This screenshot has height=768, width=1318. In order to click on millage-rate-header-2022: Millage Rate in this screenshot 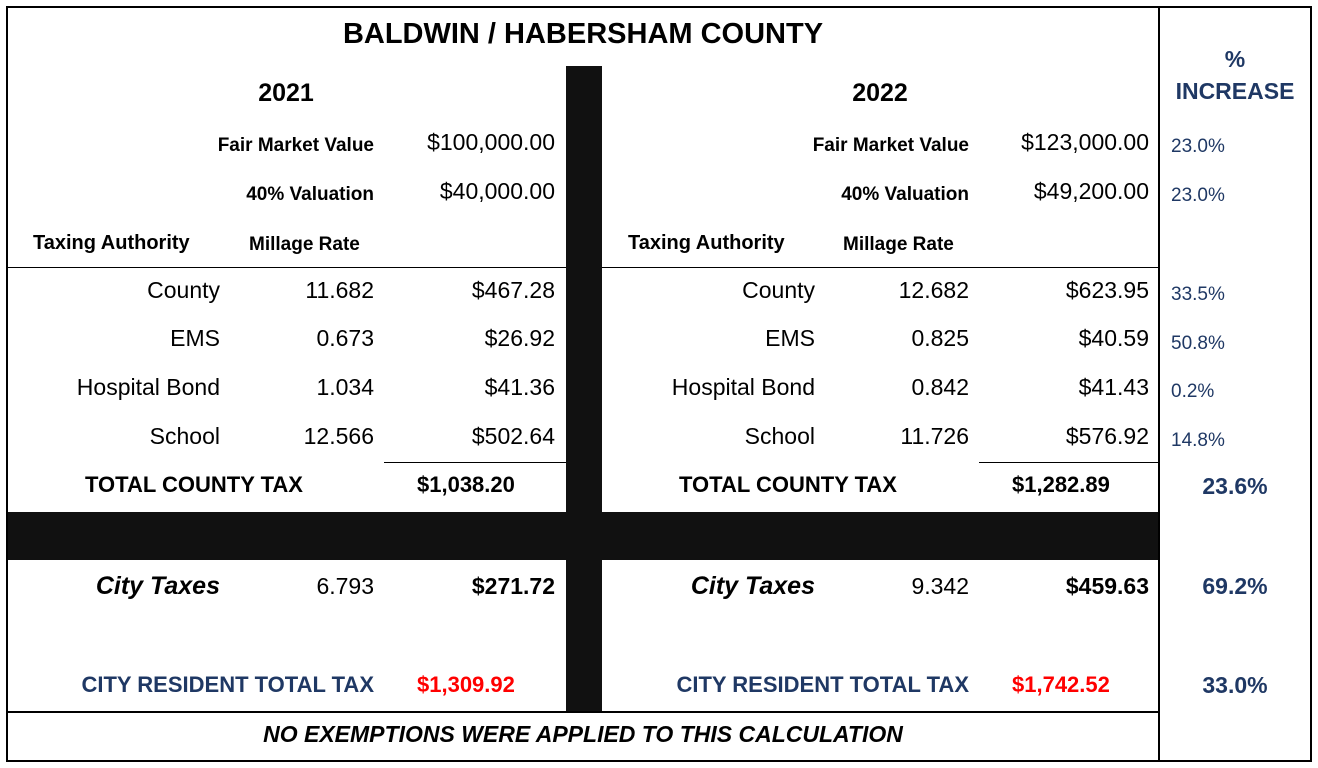, I will do `click(898, 244)`.